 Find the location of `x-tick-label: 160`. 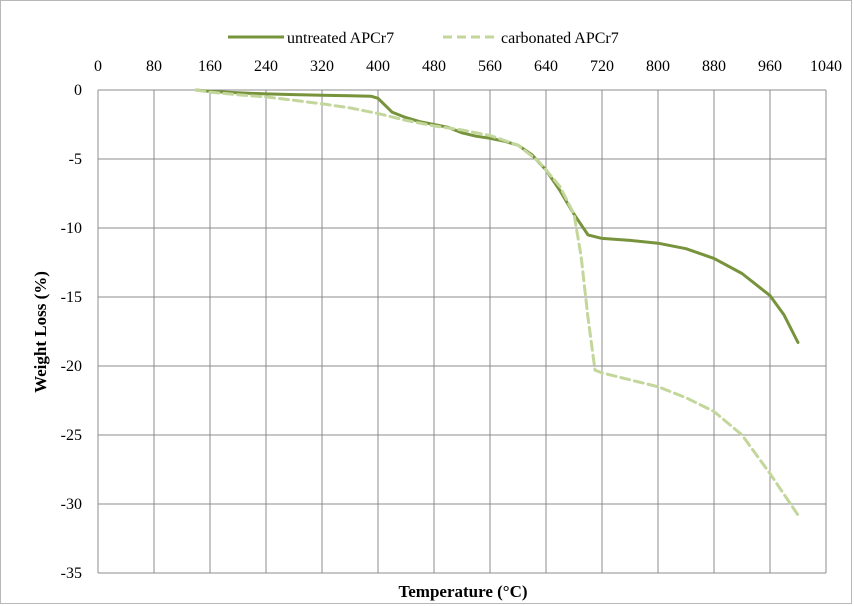

x-tick-label: 160 is located at coordinates (210, 66).